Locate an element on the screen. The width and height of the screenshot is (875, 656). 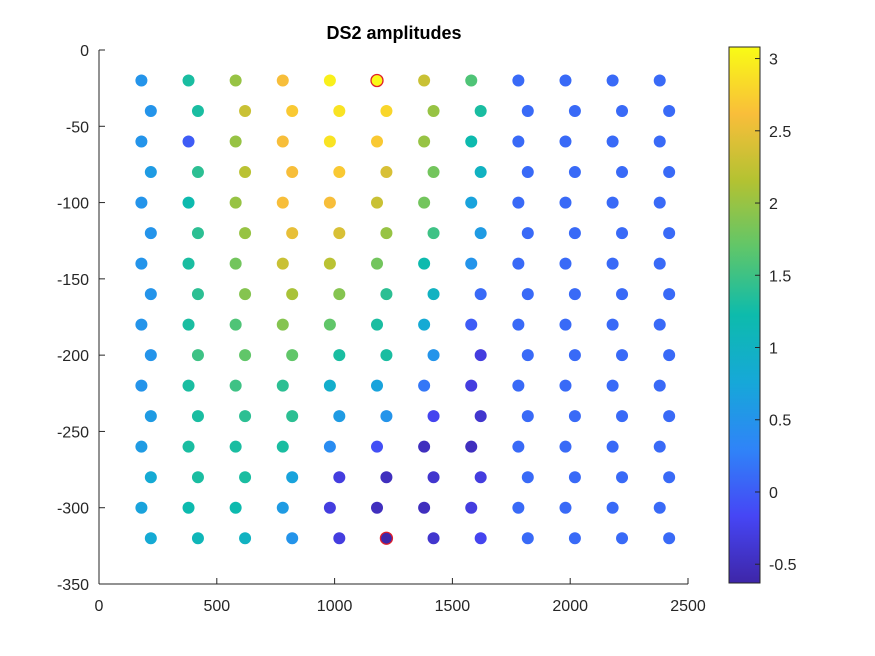
y-tick-label: -250 is located at coordinates (73, 432).